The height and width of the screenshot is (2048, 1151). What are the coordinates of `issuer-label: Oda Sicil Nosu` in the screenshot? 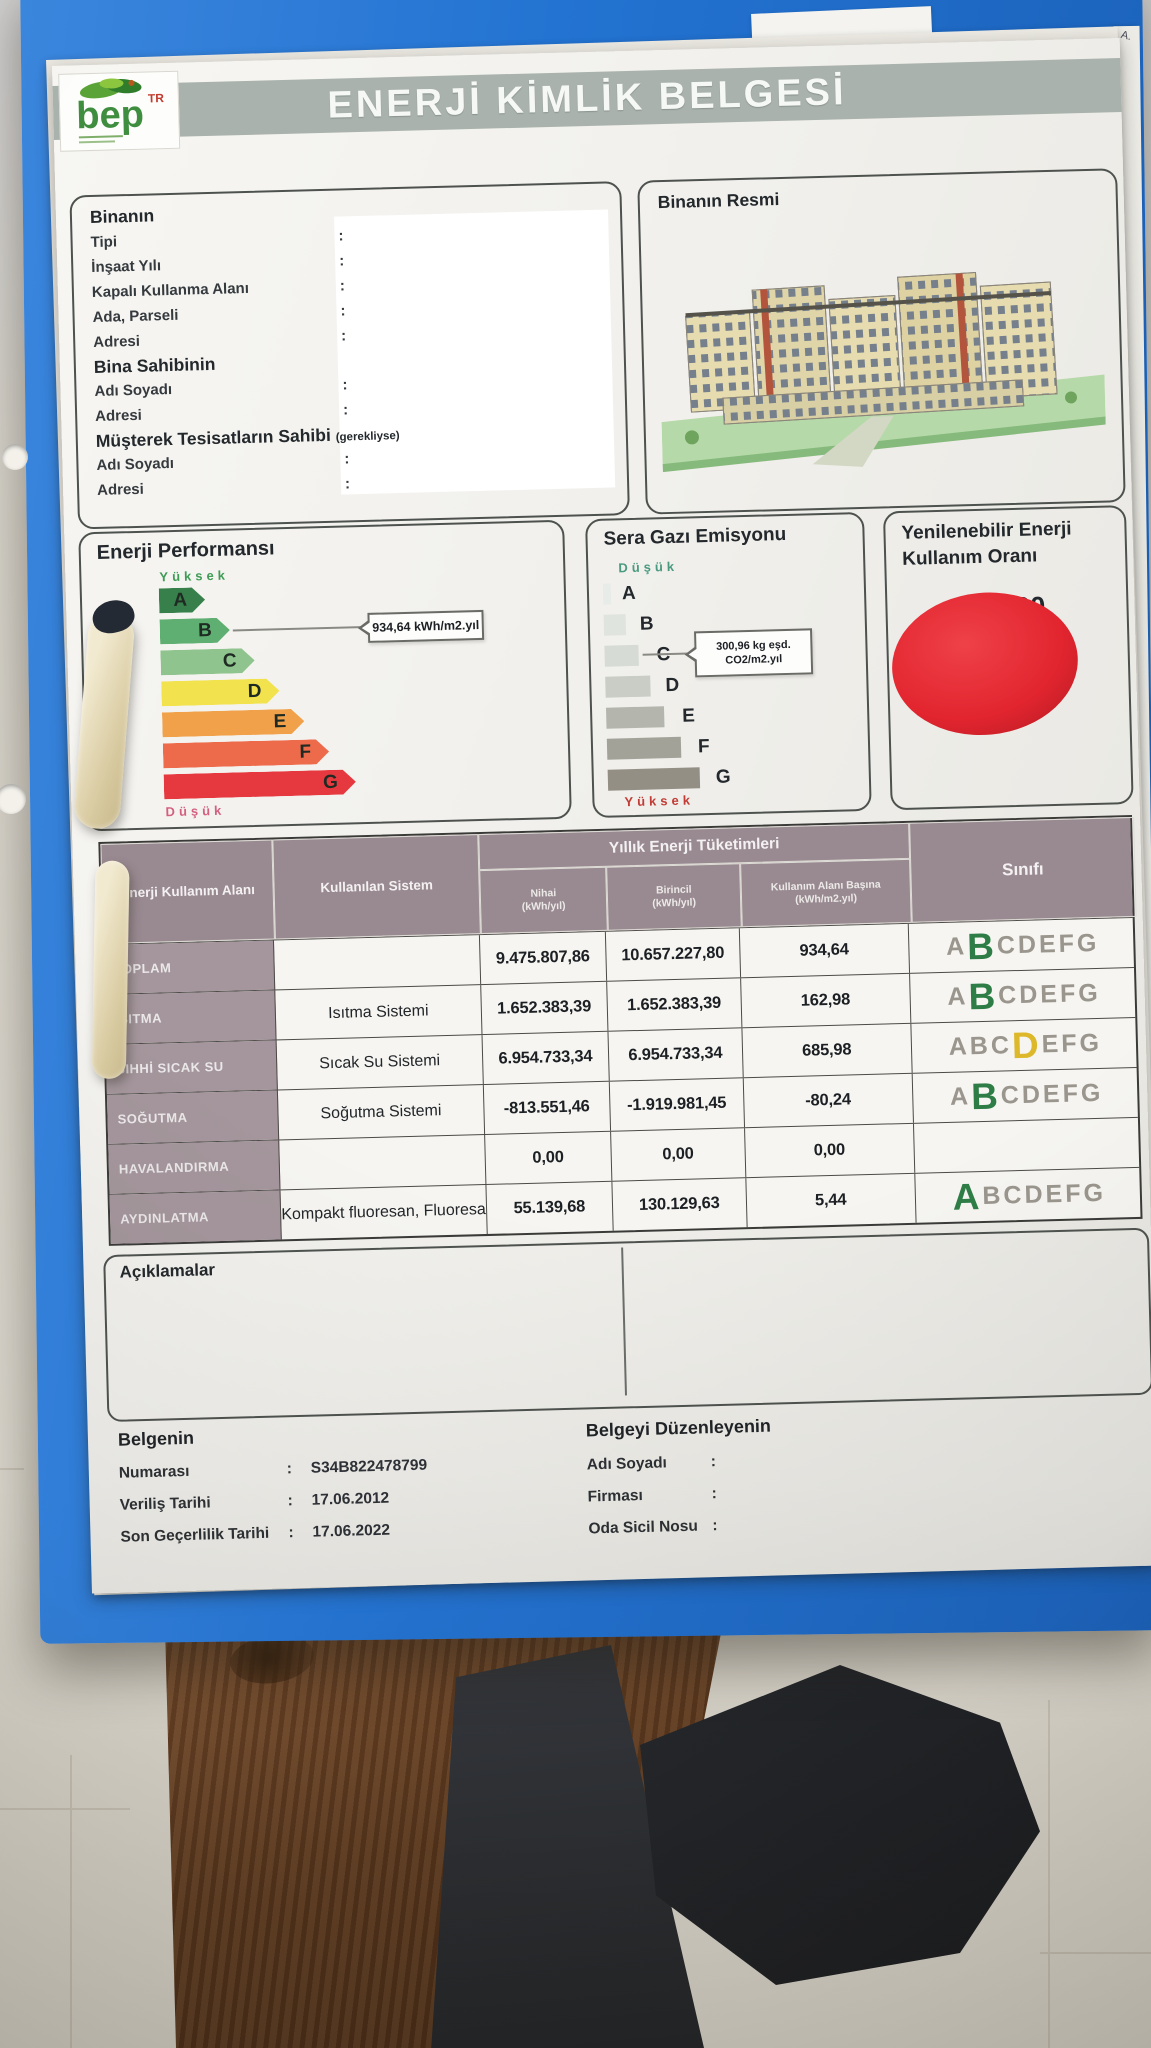 It's located at (643, 1527).